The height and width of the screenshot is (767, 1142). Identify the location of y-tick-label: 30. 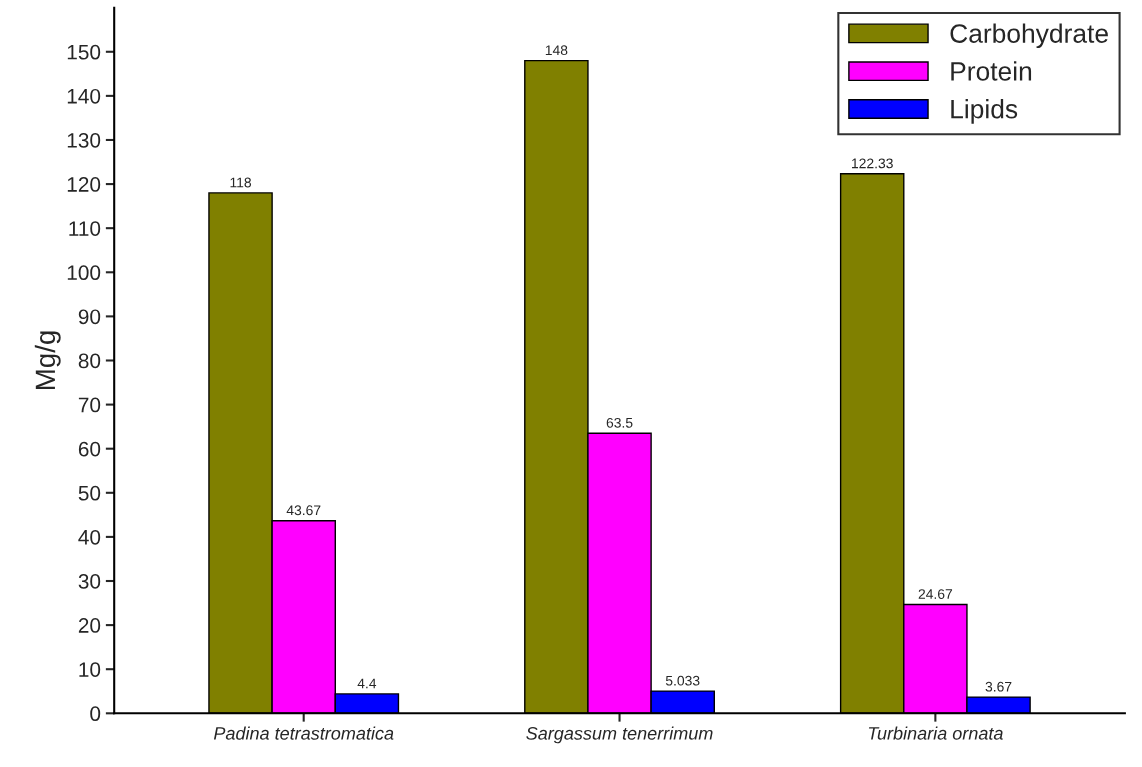
(89, 581).